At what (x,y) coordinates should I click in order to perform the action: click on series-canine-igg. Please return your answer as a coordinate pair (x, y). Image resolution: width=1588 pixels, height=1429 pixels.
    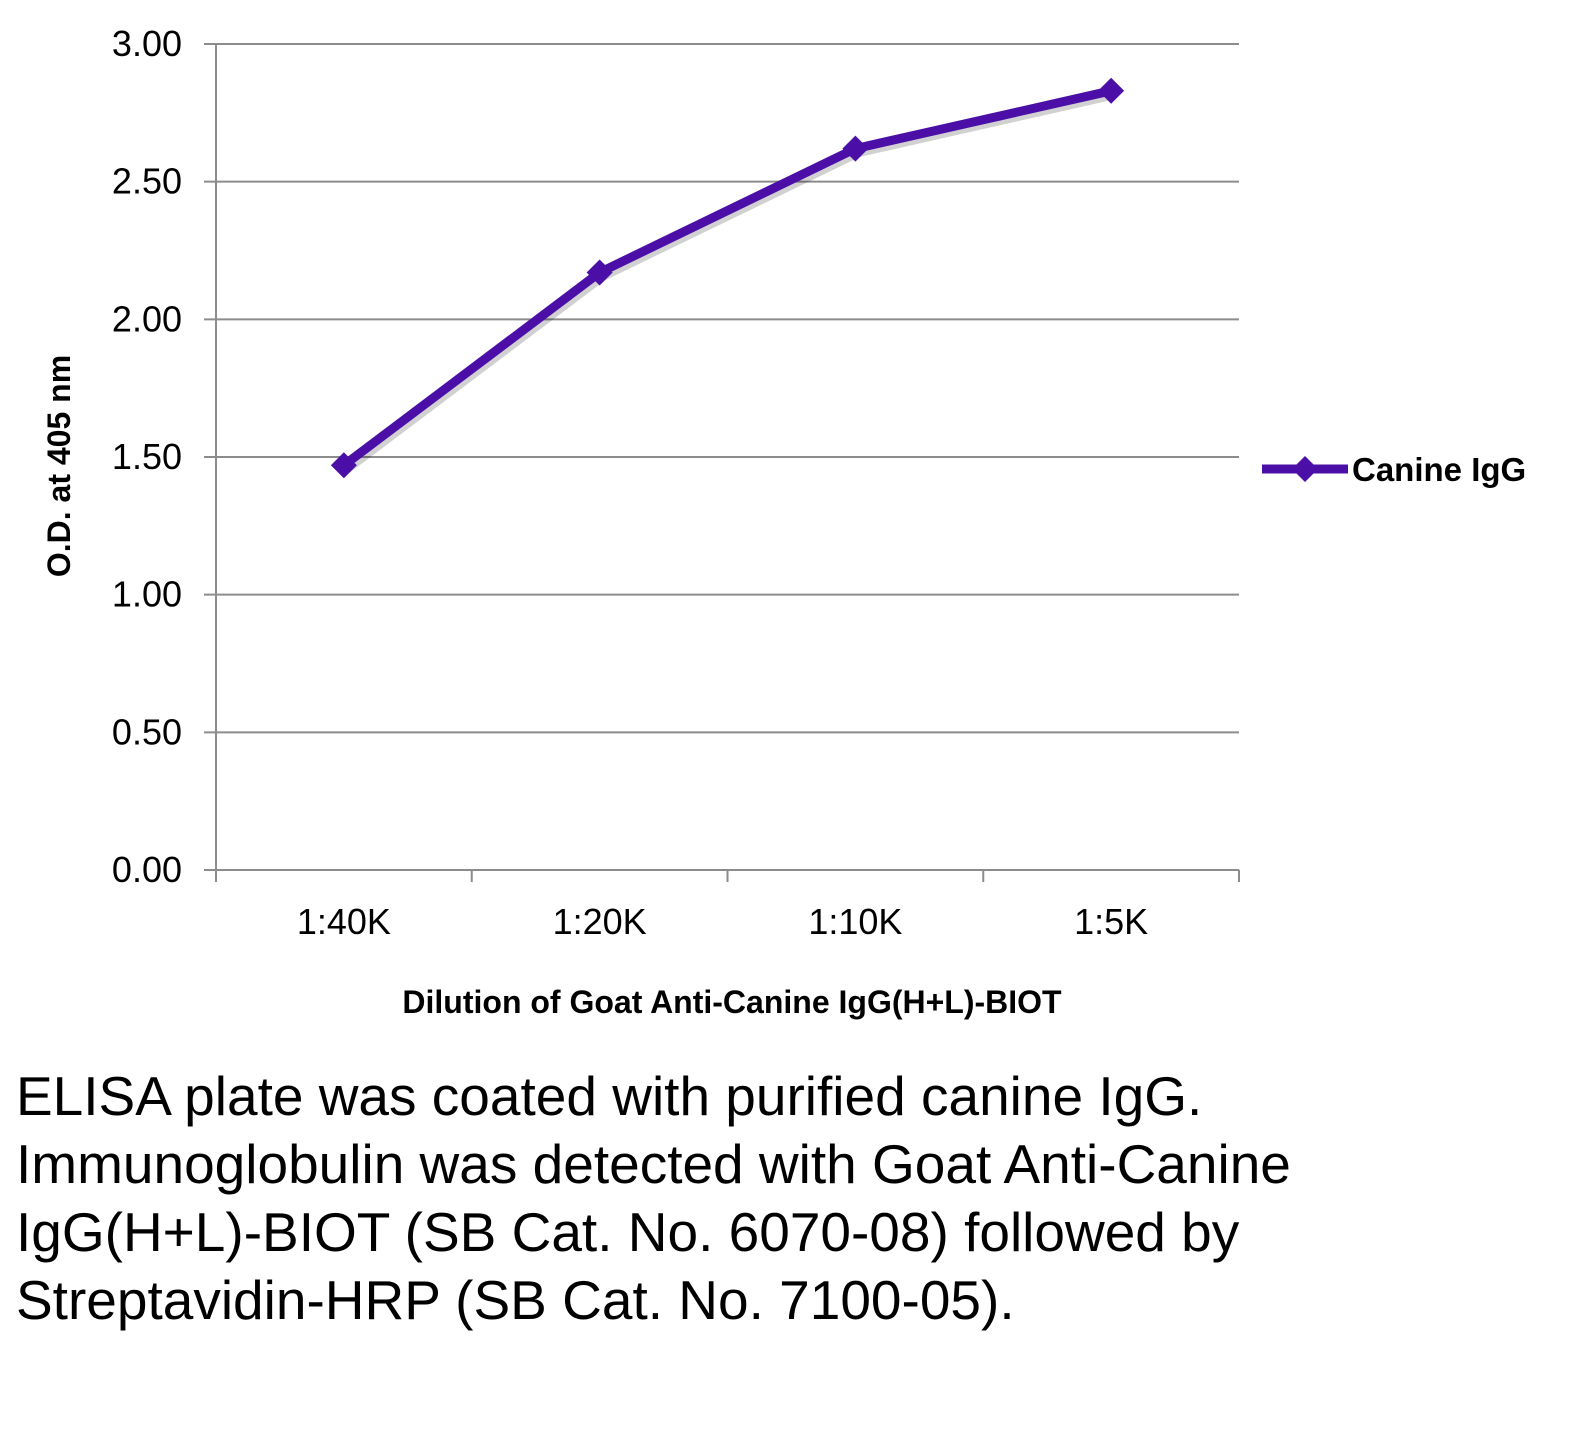
    Looking at the image, I should click on (727, 278).